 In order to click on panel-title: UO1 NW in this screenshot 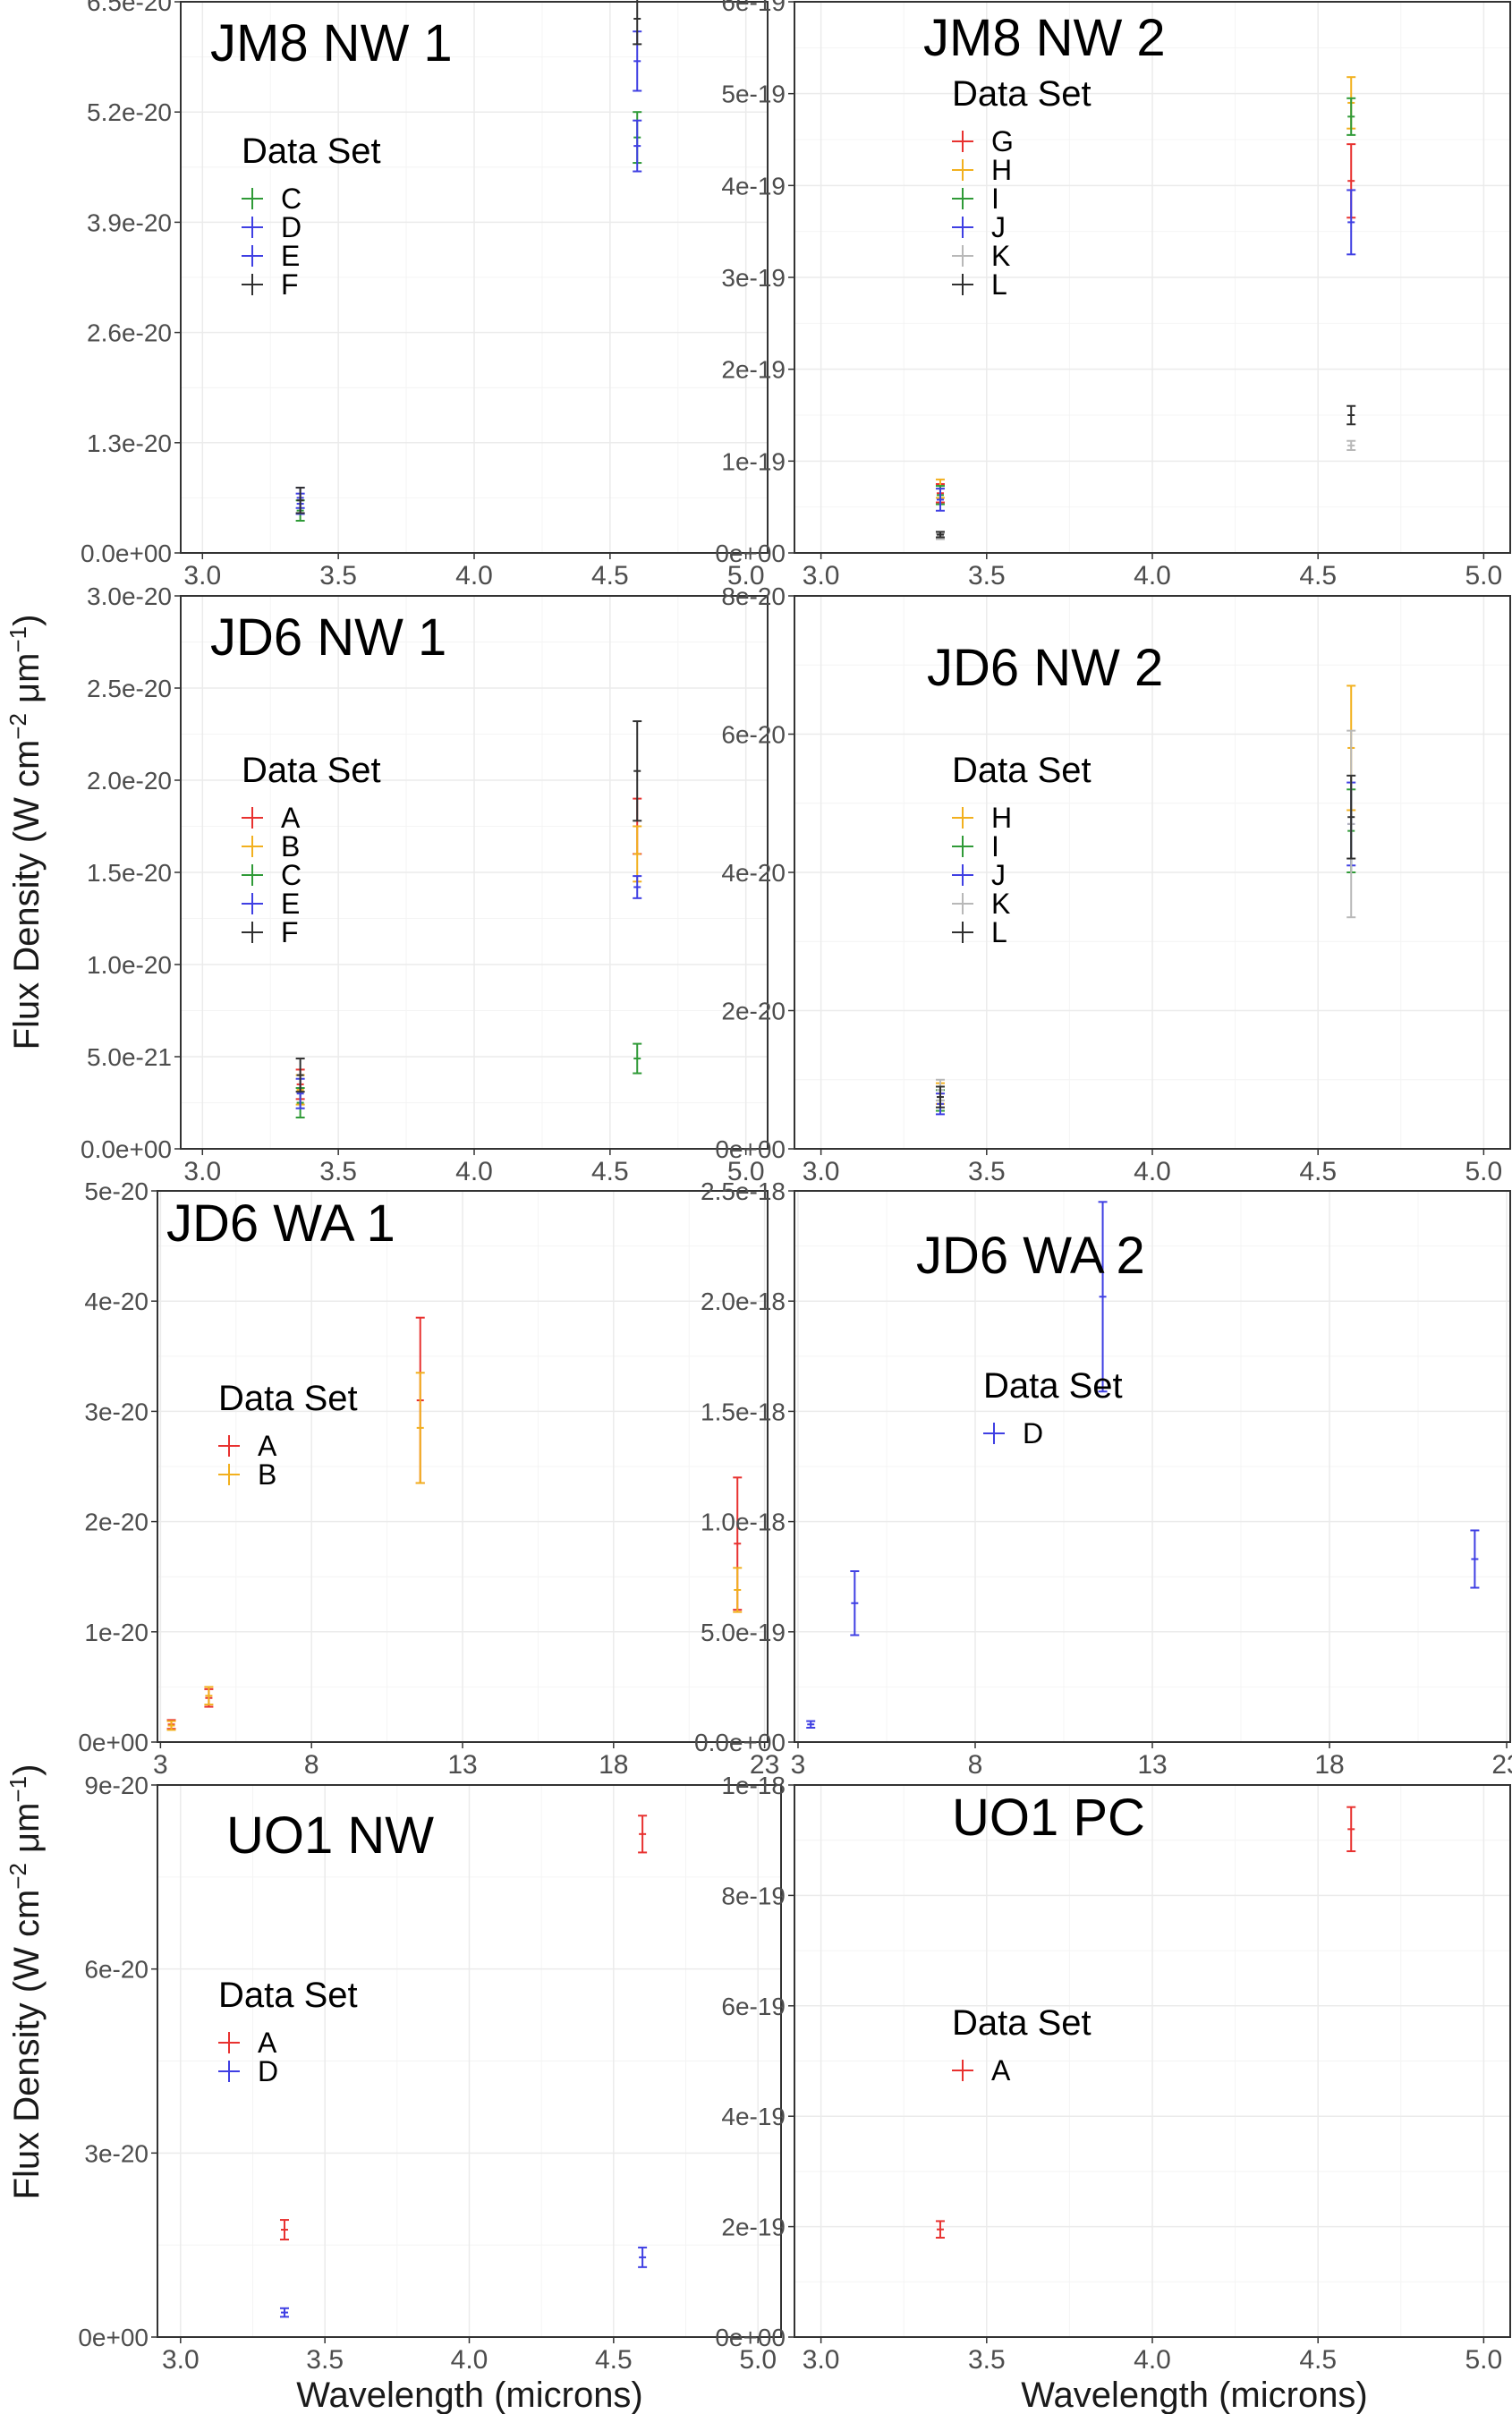, I will do `click(330, 1835)`.